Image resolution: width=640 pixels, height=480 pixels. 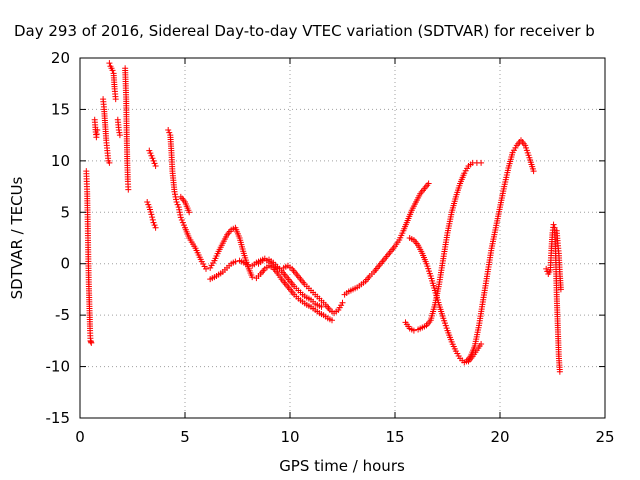 I want to click on x-tick-label: 20, so click(x=499, y=437).